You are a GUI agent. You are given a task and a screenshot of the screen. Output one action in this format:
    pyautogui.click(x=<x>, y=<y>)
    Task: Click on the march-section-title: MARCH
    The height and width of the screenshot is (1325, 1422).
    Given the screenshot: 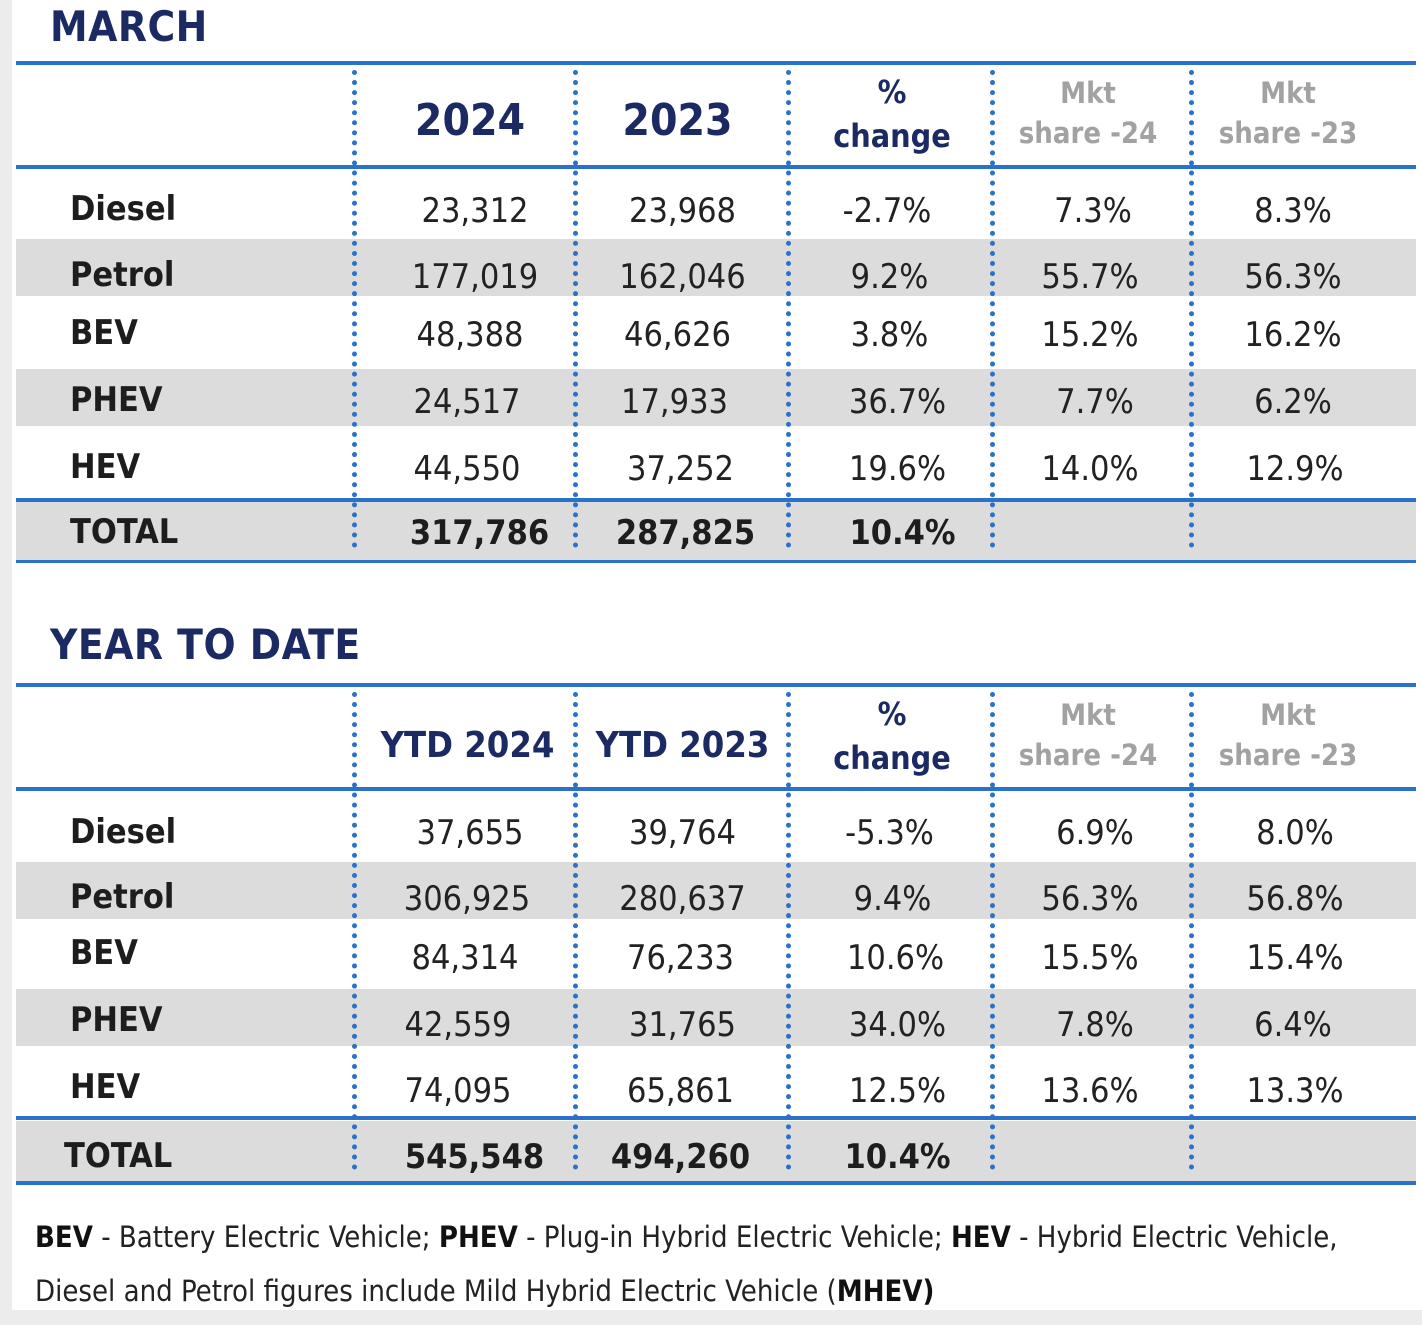 What is the action you would take?
    pyautogui.click(x=129, y=26)
    